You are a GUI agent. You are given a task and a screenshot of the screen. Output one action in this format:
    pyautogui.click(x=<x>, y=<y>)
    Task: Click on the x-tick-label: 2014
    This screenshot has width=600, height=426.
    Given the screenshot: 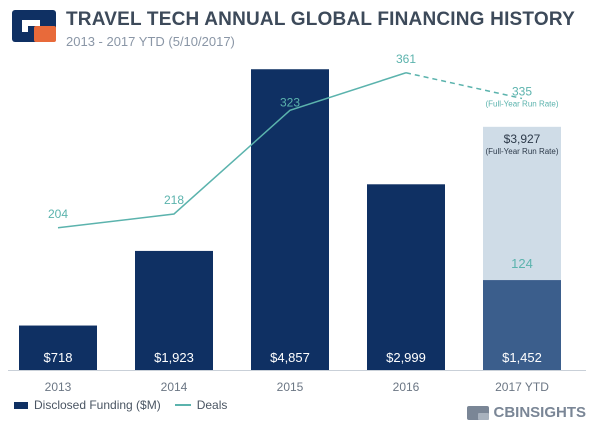 What is the action you would take?
    pyautogui.click(x=174, y=387)
    